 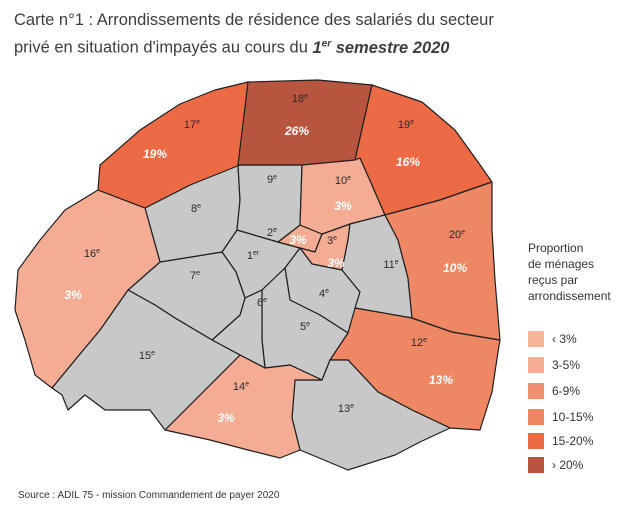 I want to click on arrondissement-value-12: 13%, so click(x=441, y=380).